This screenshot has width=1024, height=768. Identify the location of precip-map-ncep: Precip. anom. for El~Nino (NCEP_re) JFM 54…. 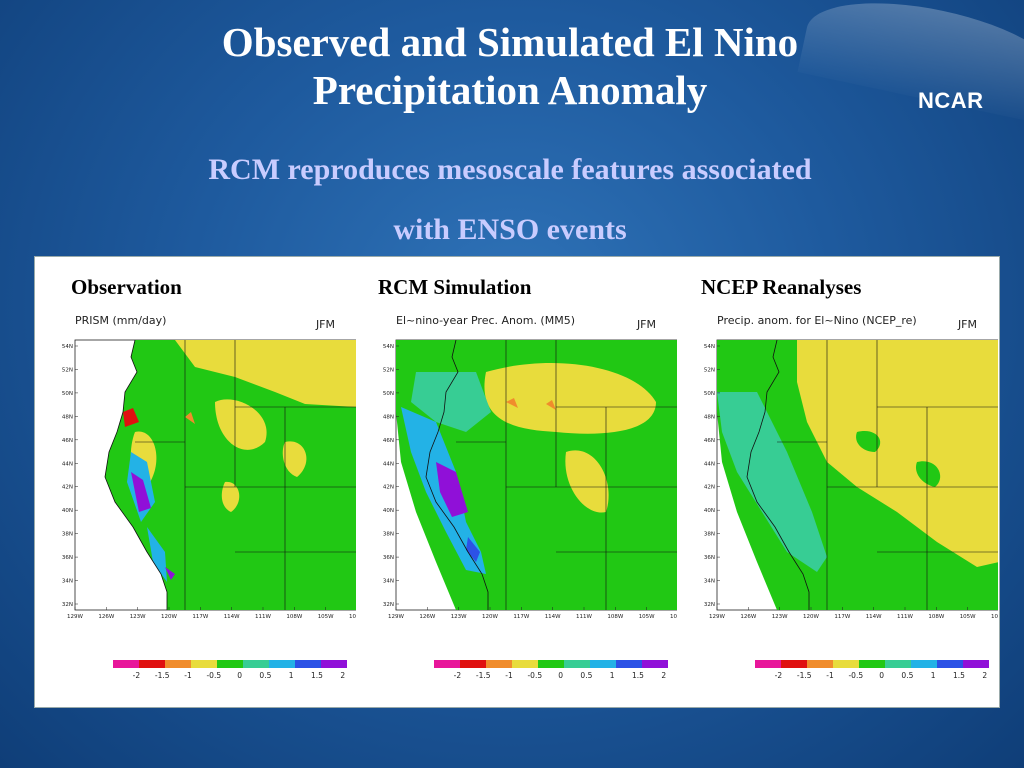
(851, 497).